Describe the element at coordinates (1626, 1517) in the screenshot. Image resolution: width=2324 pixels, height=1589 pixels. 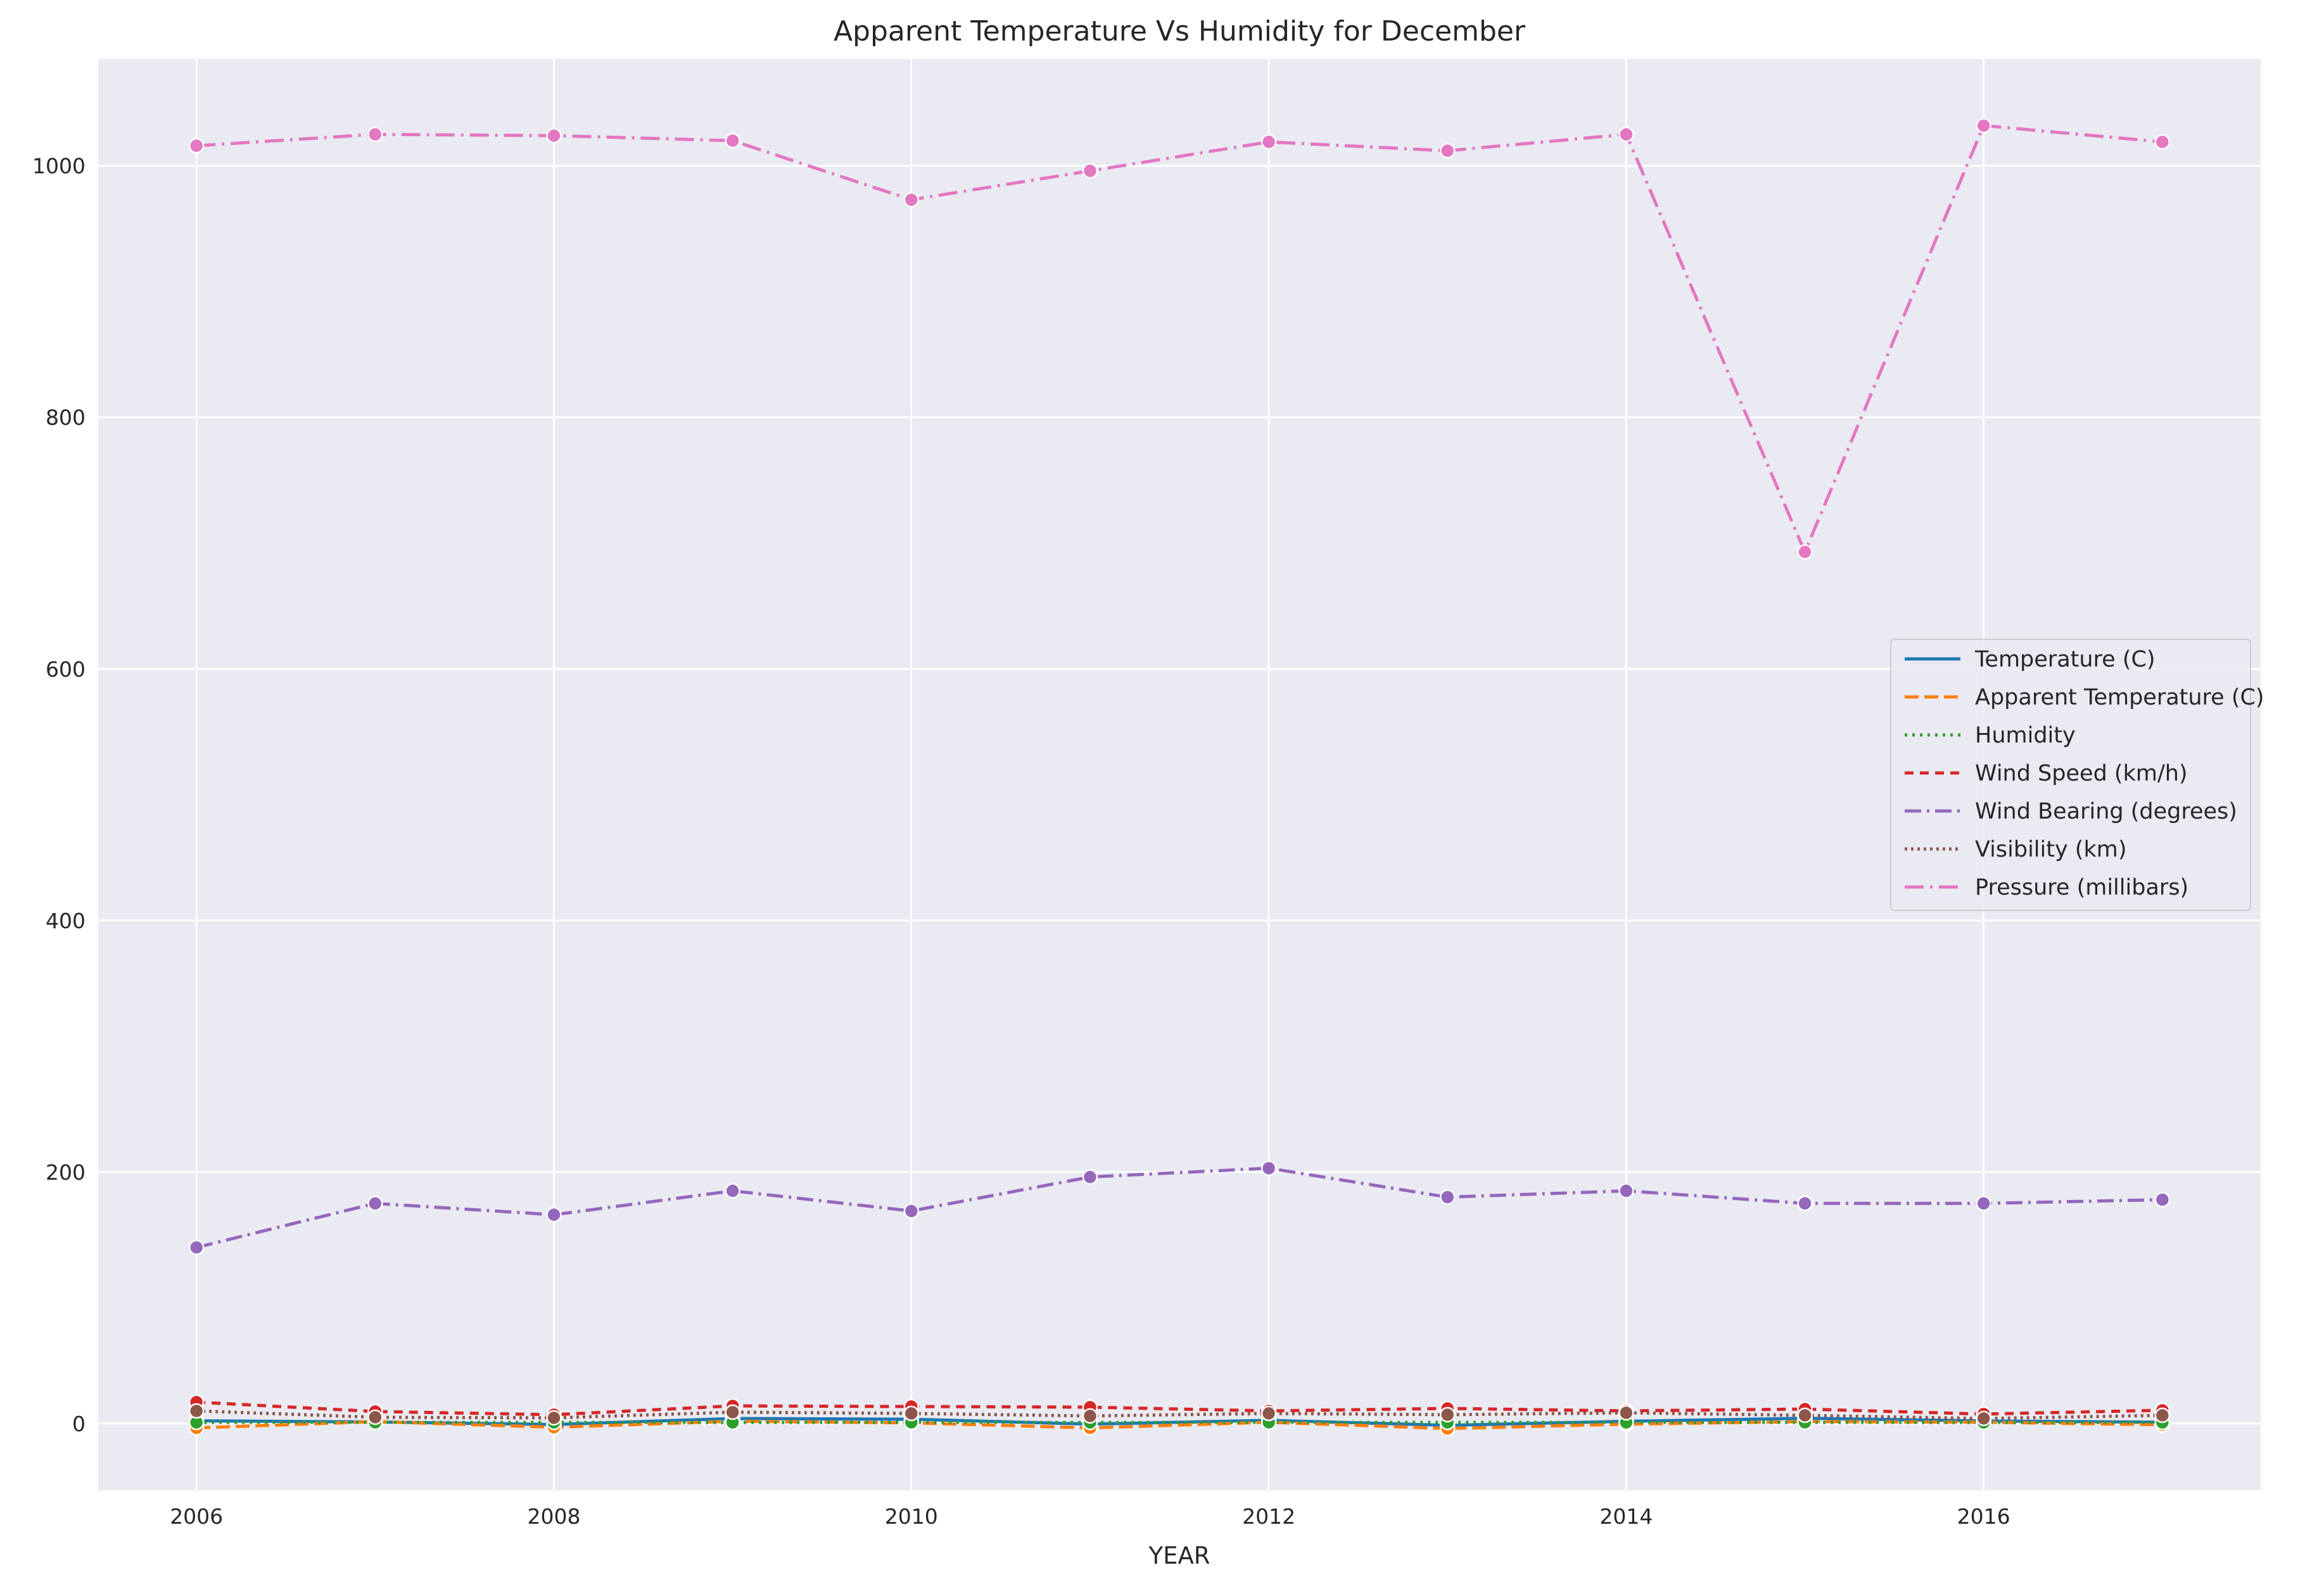
I see `x-tick-label: 2014` at that location.